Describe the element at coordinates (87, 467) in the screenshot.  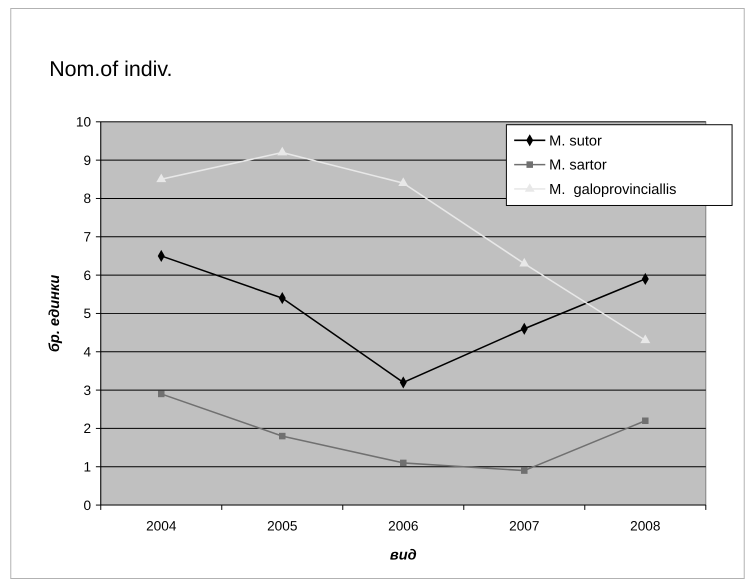
I see `y-tick-label: 1` at that location.